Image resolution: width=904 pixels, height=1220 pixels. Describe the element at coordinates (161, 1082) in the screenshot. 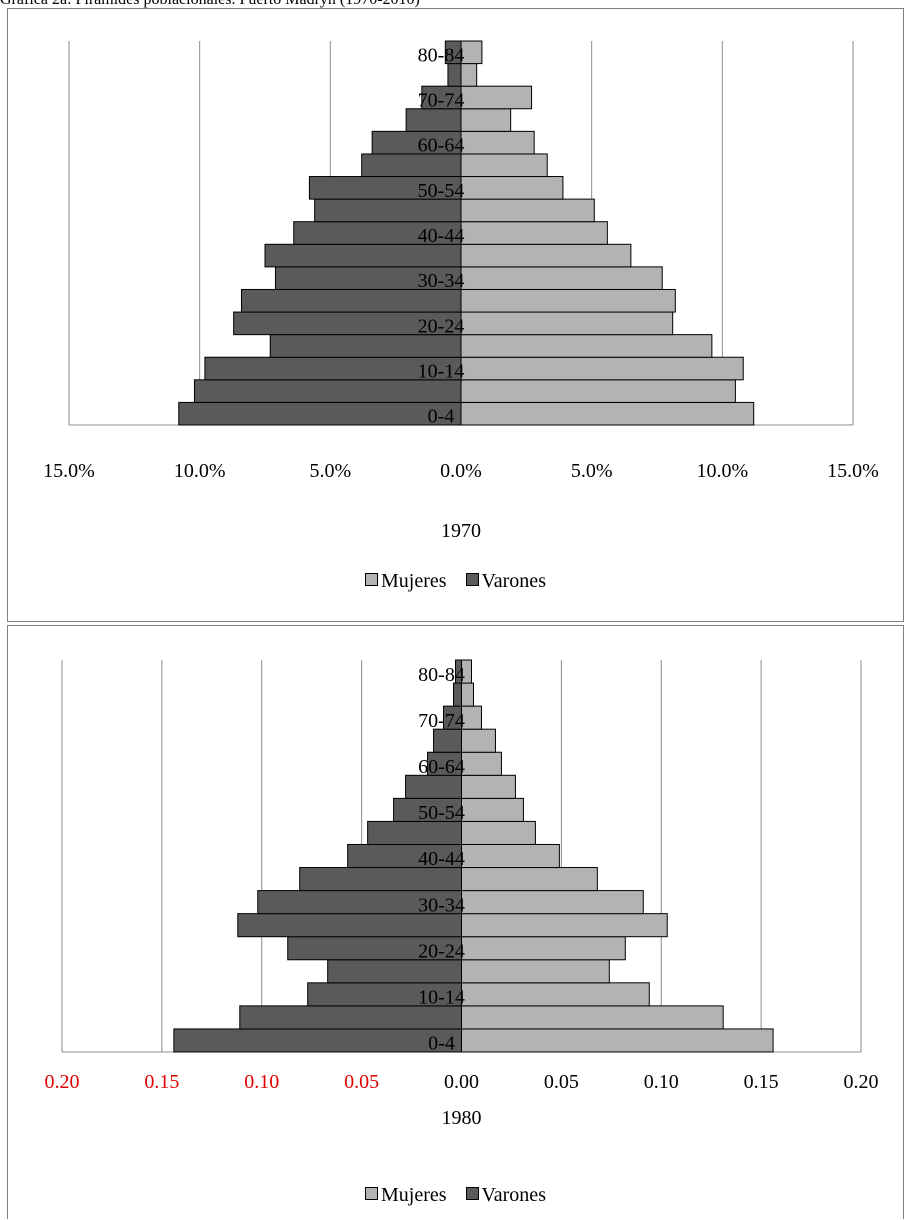

I see `x-tick-label: 0.15` at that location.